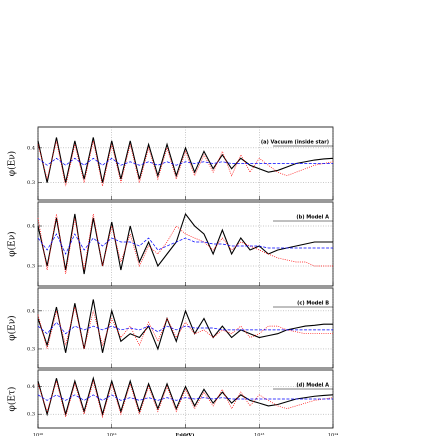 This screenshot has height=436, width=436. Describe the element at coordinates (313, 304) in the screenshot. I see `panel-annotation: (c) Model B` at that location.